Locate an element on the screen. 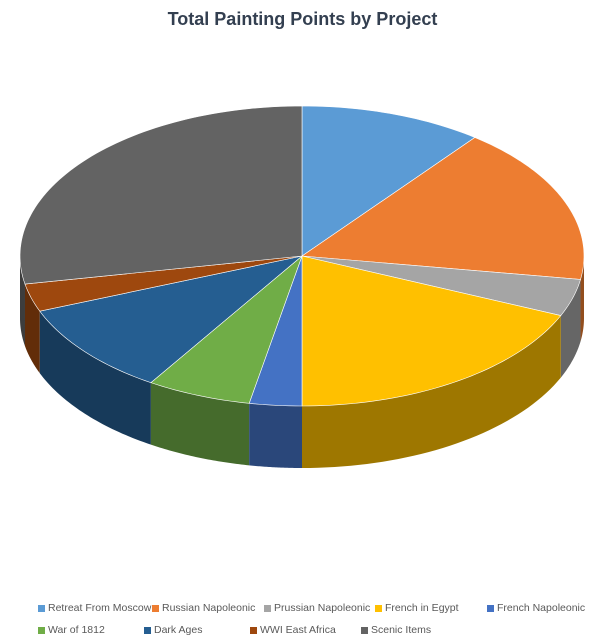 The width and height of the screenshot is (605, 641). legend-label: Prussian Napoleonic is located at coordinates (322, 608).